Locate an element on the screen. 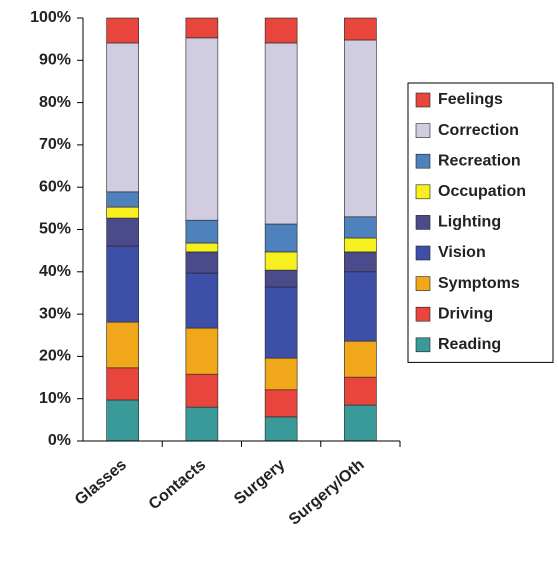 The image size is (558, 572). legend-label: Driving is located at coordinates (465, 313).